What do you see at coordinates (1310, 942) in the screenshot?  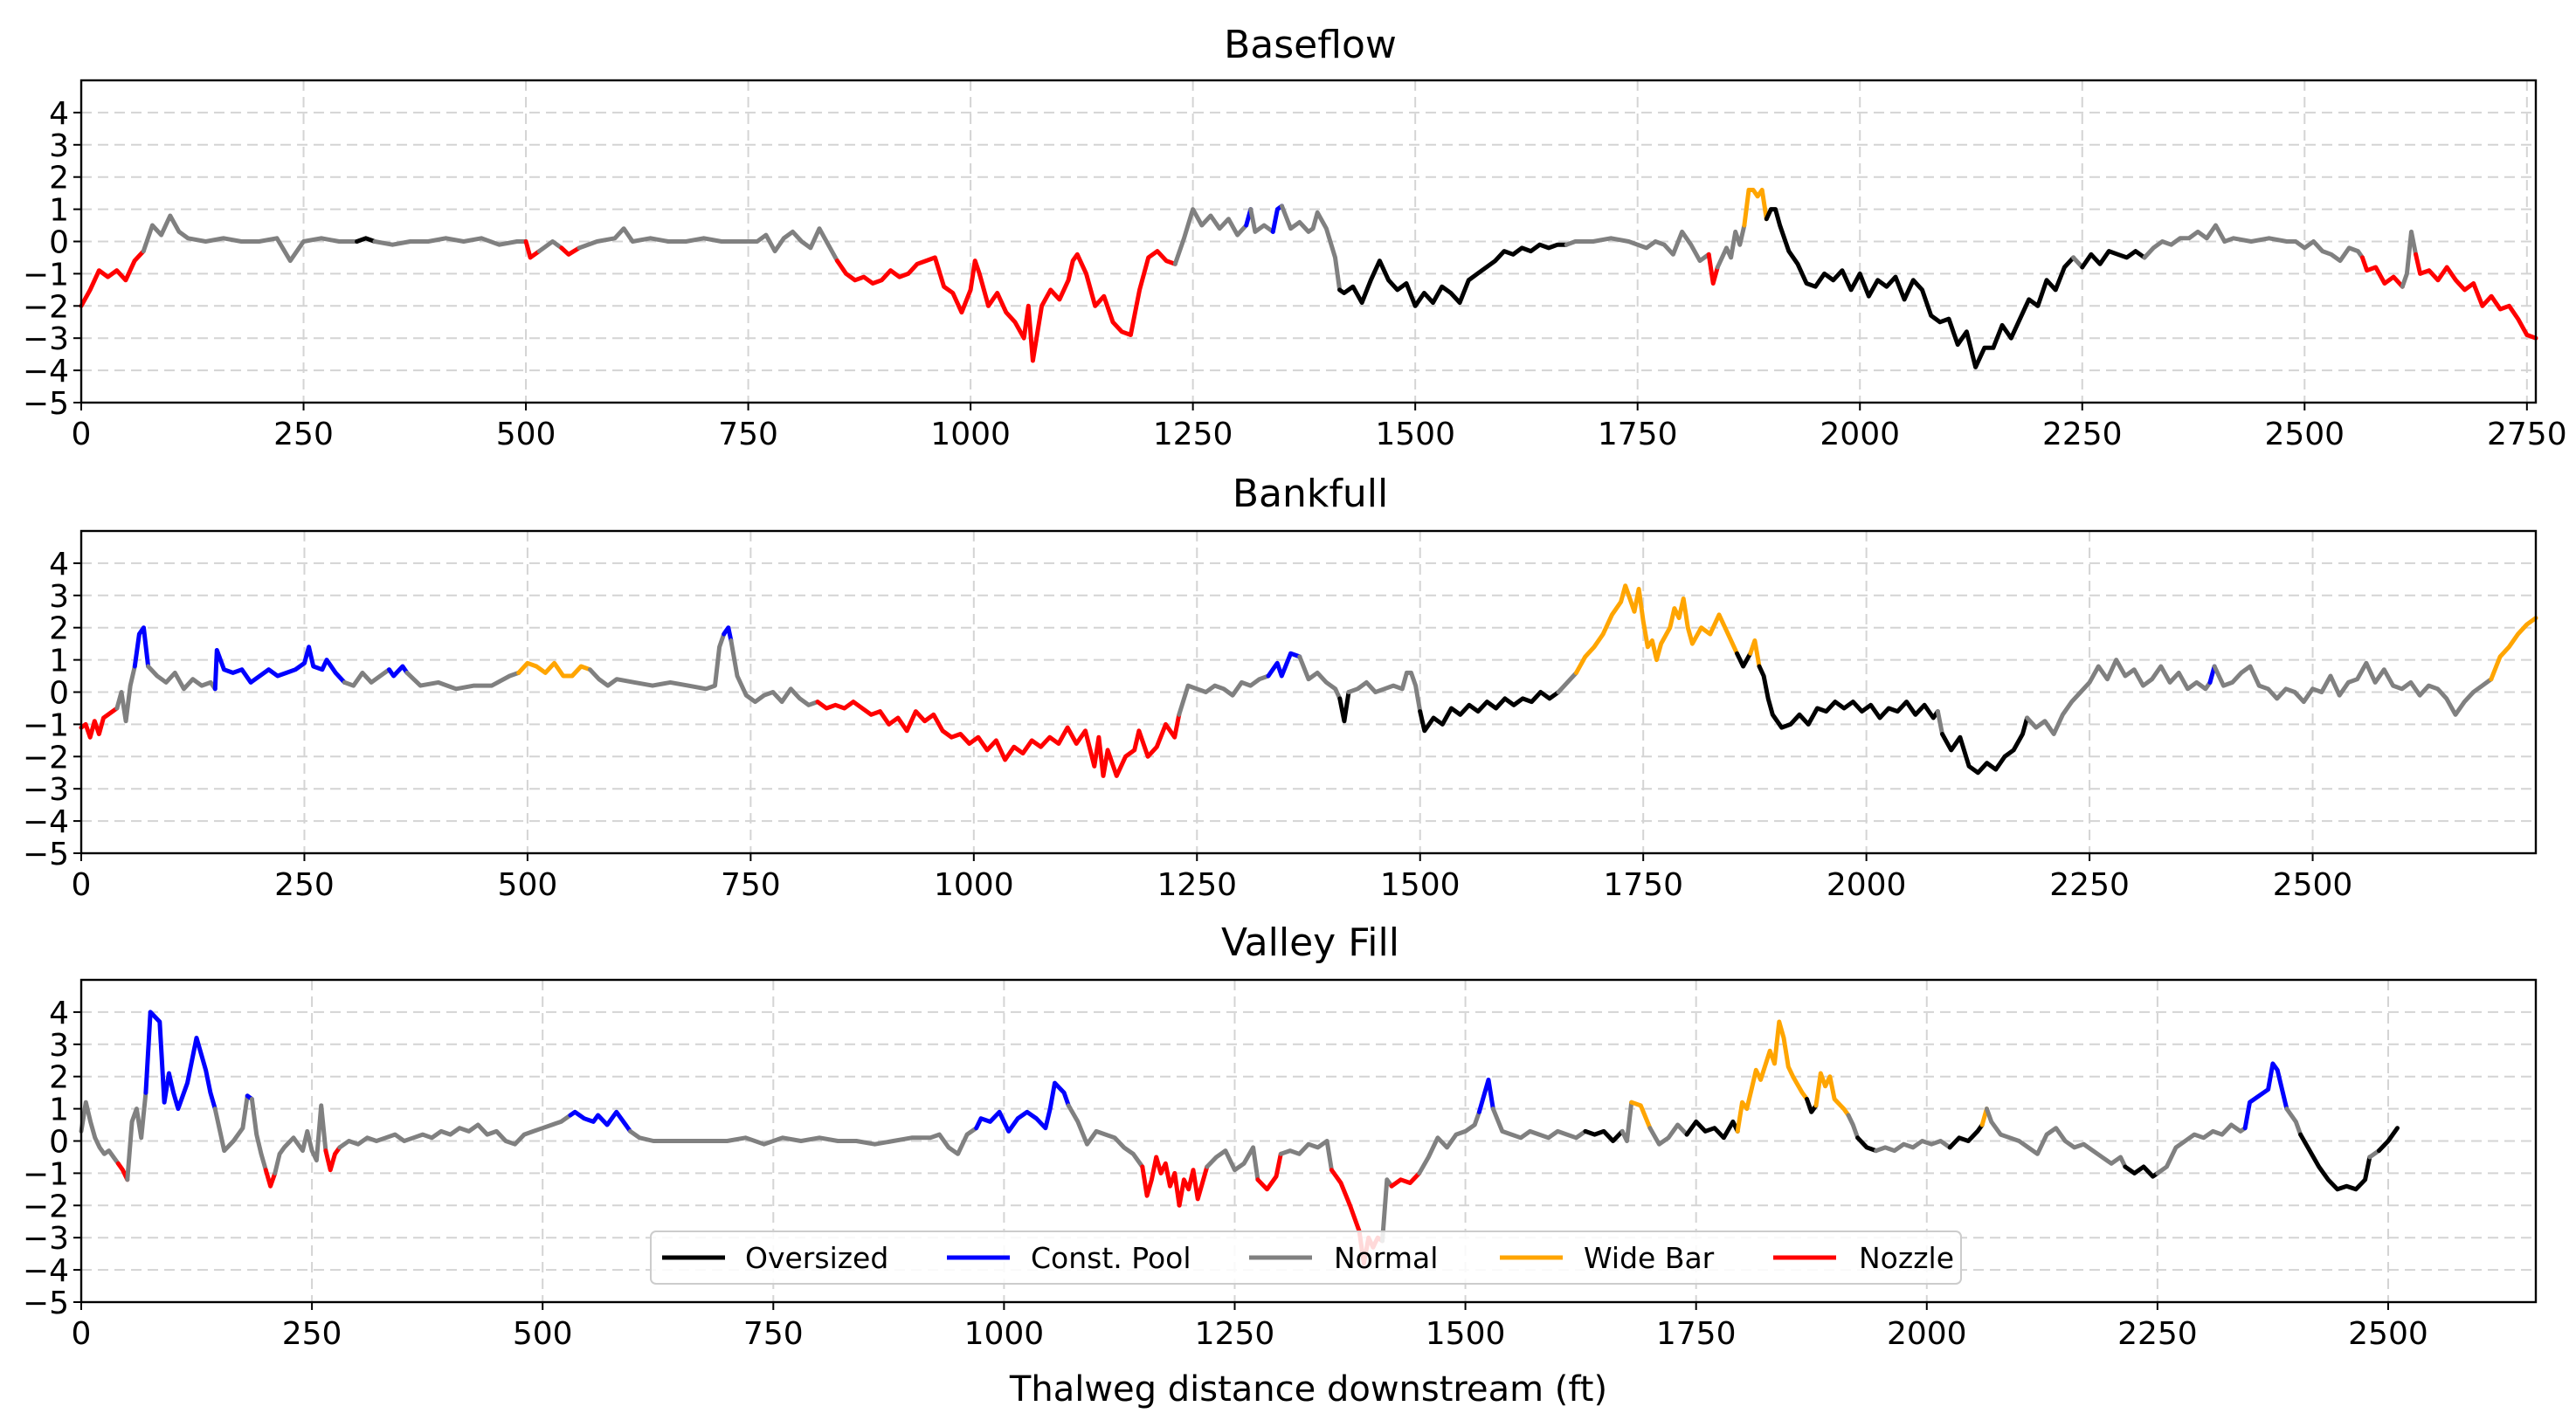 I see `panel-title-valley-fill: Valley Fill` at bounding box center [1310, 942].